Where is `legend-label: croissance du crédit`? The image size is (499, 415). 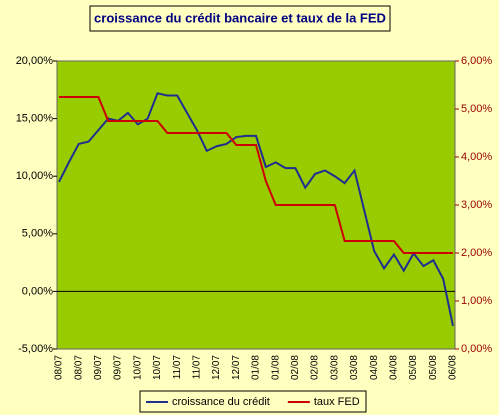
legend-label: croissance du crédit is located at coordinates (221, 402).